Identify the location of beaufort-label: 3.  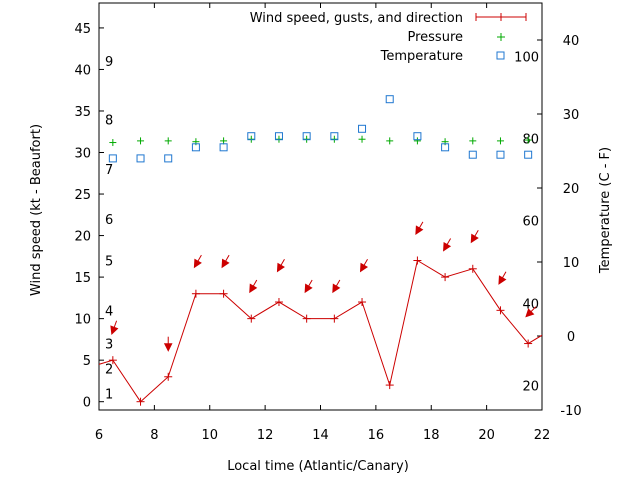
(109, 345).